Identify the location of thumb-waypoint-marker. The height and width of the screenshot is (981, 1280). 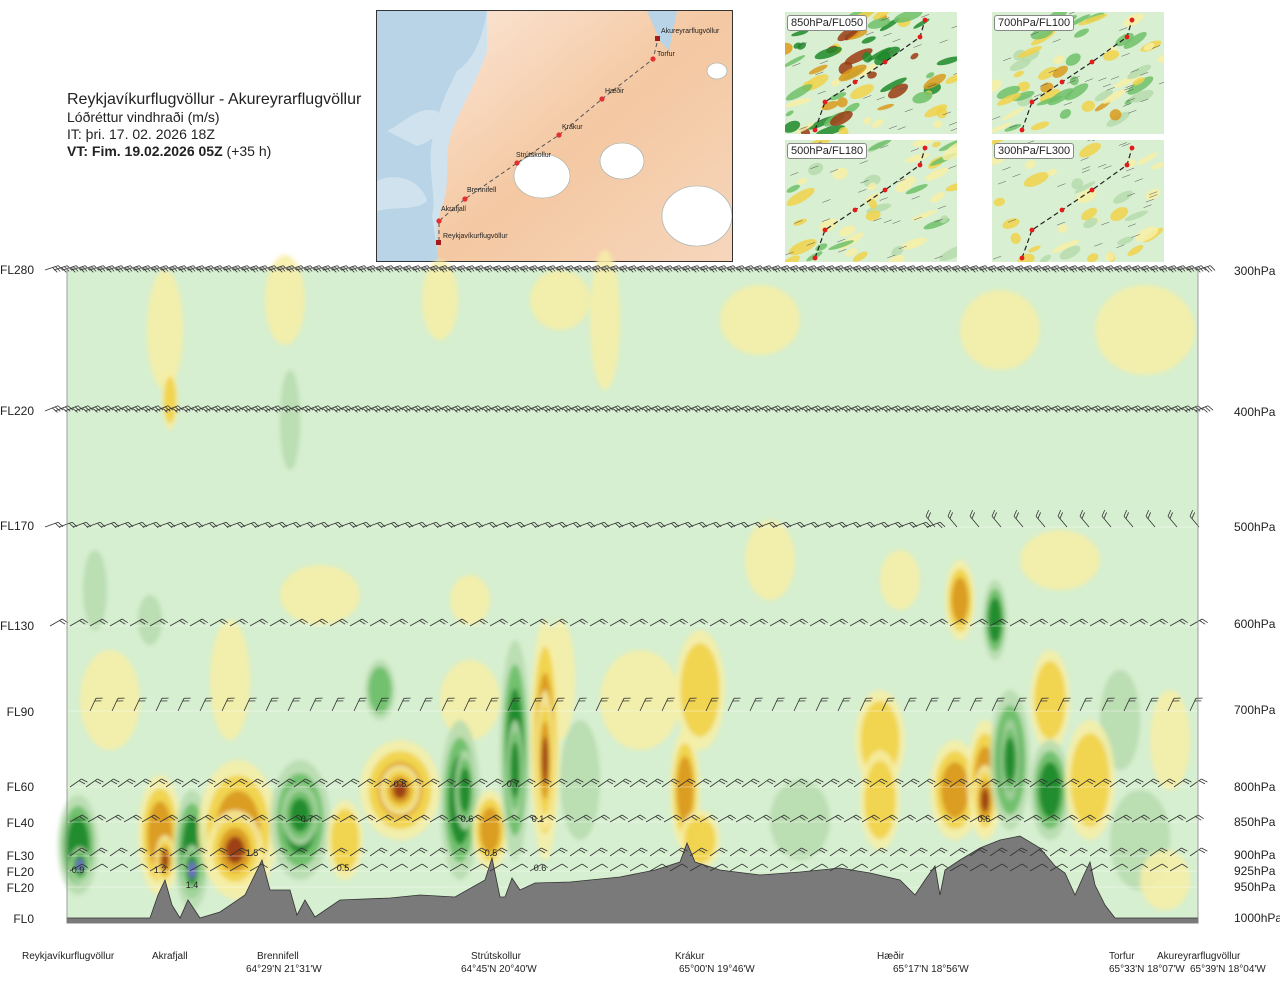
(1032, 230).